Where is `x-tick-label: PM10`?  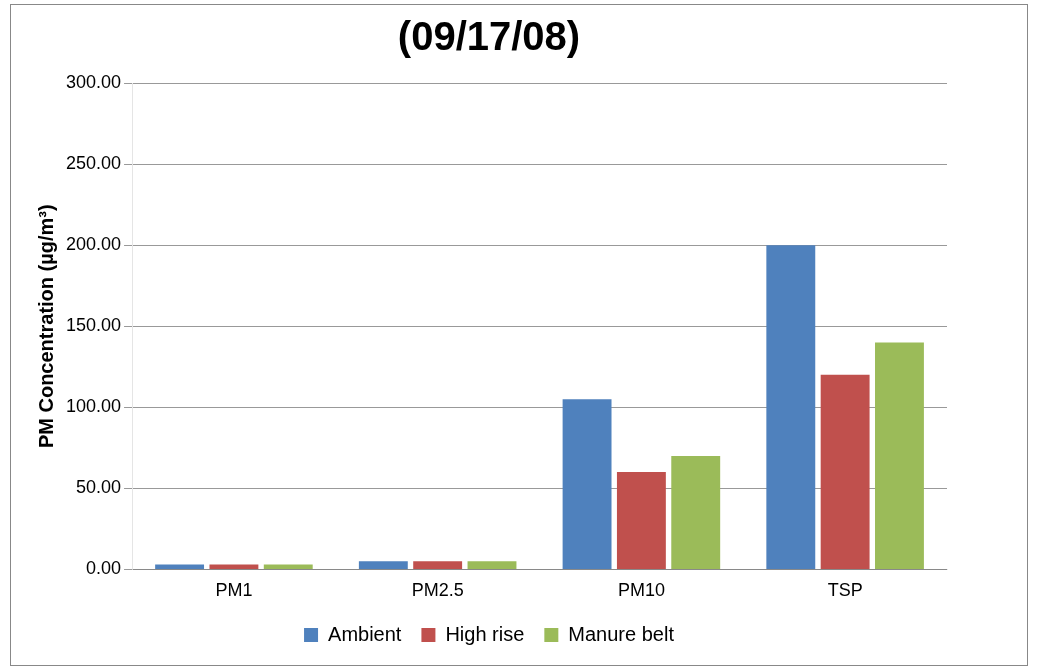 x-tick-label: PM10 is located at coordinates (641, 590).